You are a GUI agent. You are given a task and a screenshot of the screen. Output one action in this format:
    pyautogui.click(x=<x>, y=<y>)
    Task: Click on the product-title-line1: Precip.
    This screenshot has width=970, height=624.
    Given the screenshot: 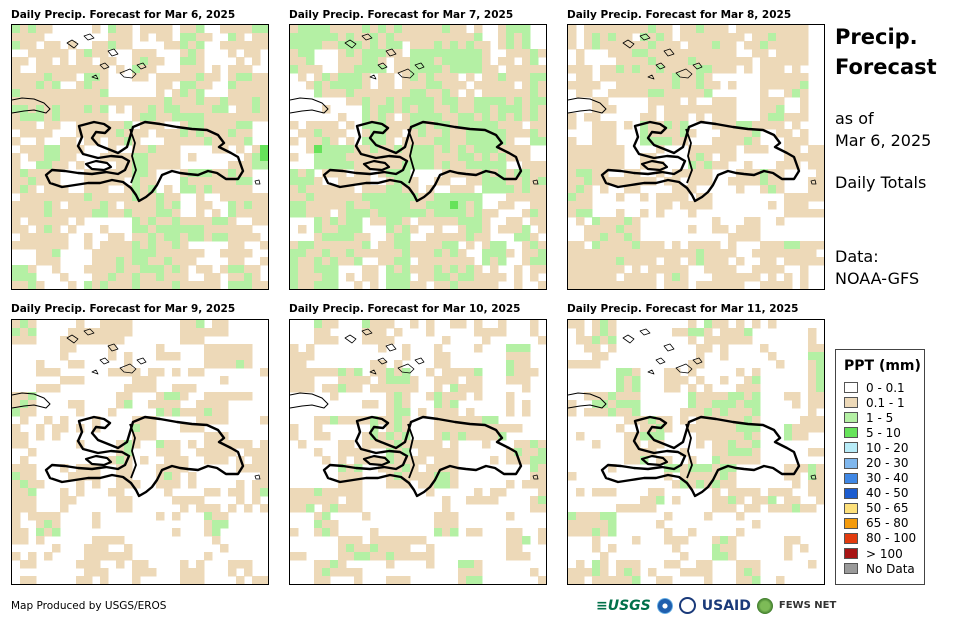 What is the action you would take?
    pyautogui.click(x=876, y=37)
    